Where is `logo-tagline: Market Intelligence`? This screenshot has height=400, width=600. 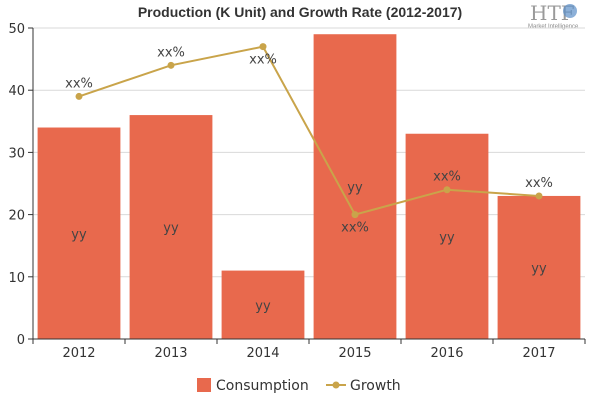 logo-tagline: Market Intelligence is located at coordinates (553, 27).